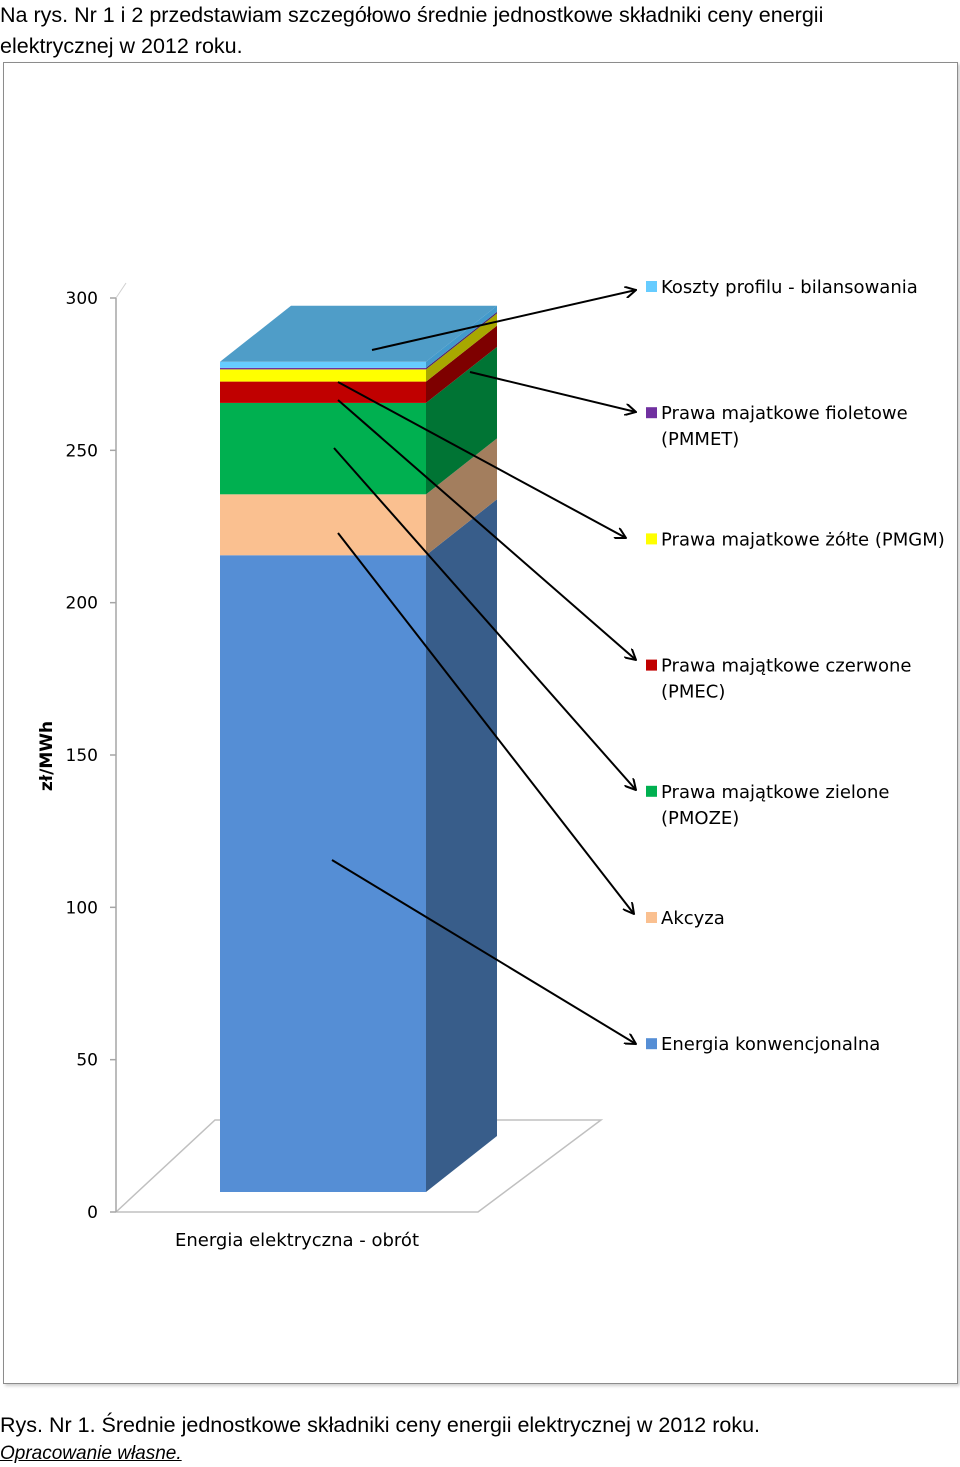 Image resolution: width=960 pixels, height=1467 pixels. What do you see at coordinates (789, 287) in the screenshot?
I see `legend-label: Koszty profilu - bilansowania` at bounding box center [789, 287].